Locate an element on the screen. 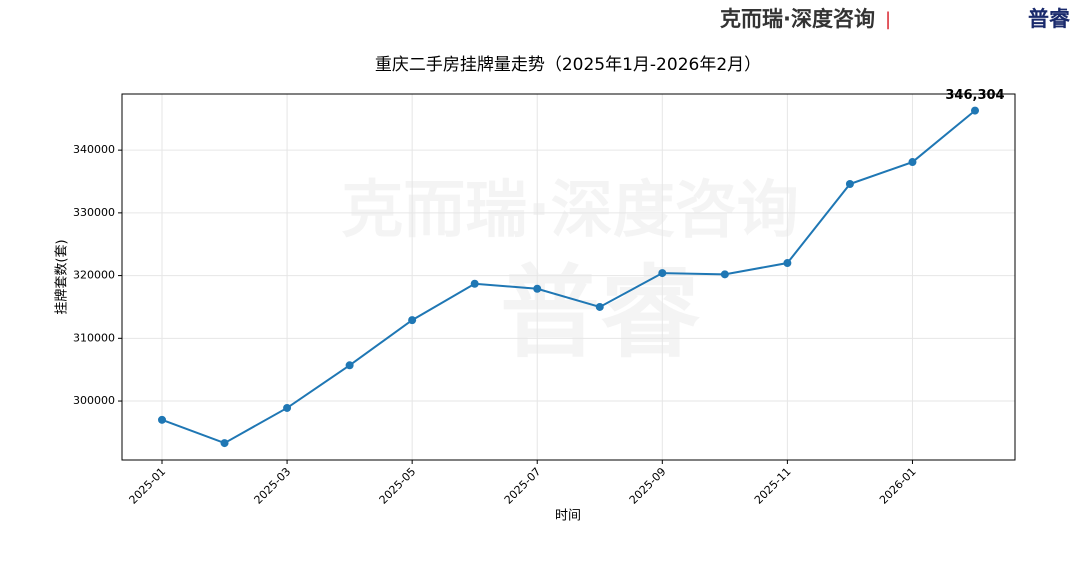 This screenshot has width=1080, height=585. data-label: 346,304 is located at coordinates (974, 95).